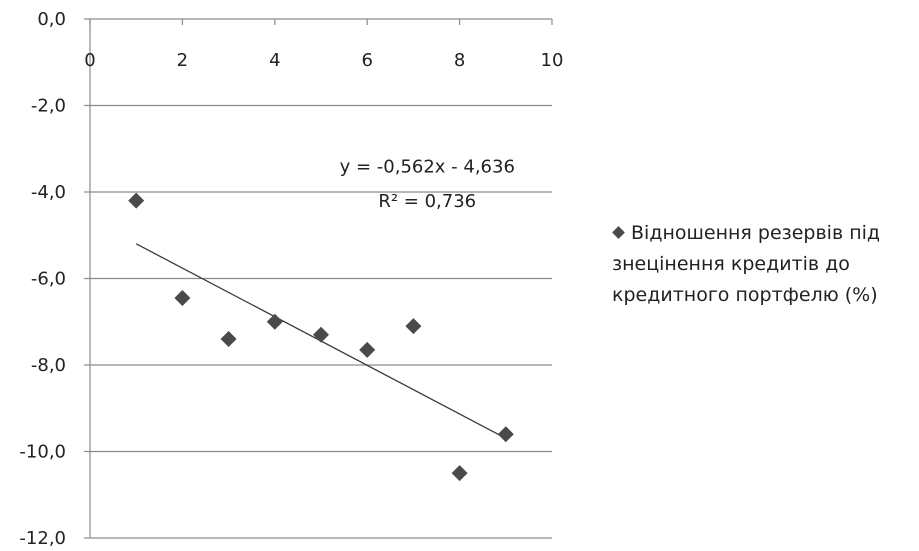  I want to click on trendline-r-squared: R² = 0,736, so click(427, 201).